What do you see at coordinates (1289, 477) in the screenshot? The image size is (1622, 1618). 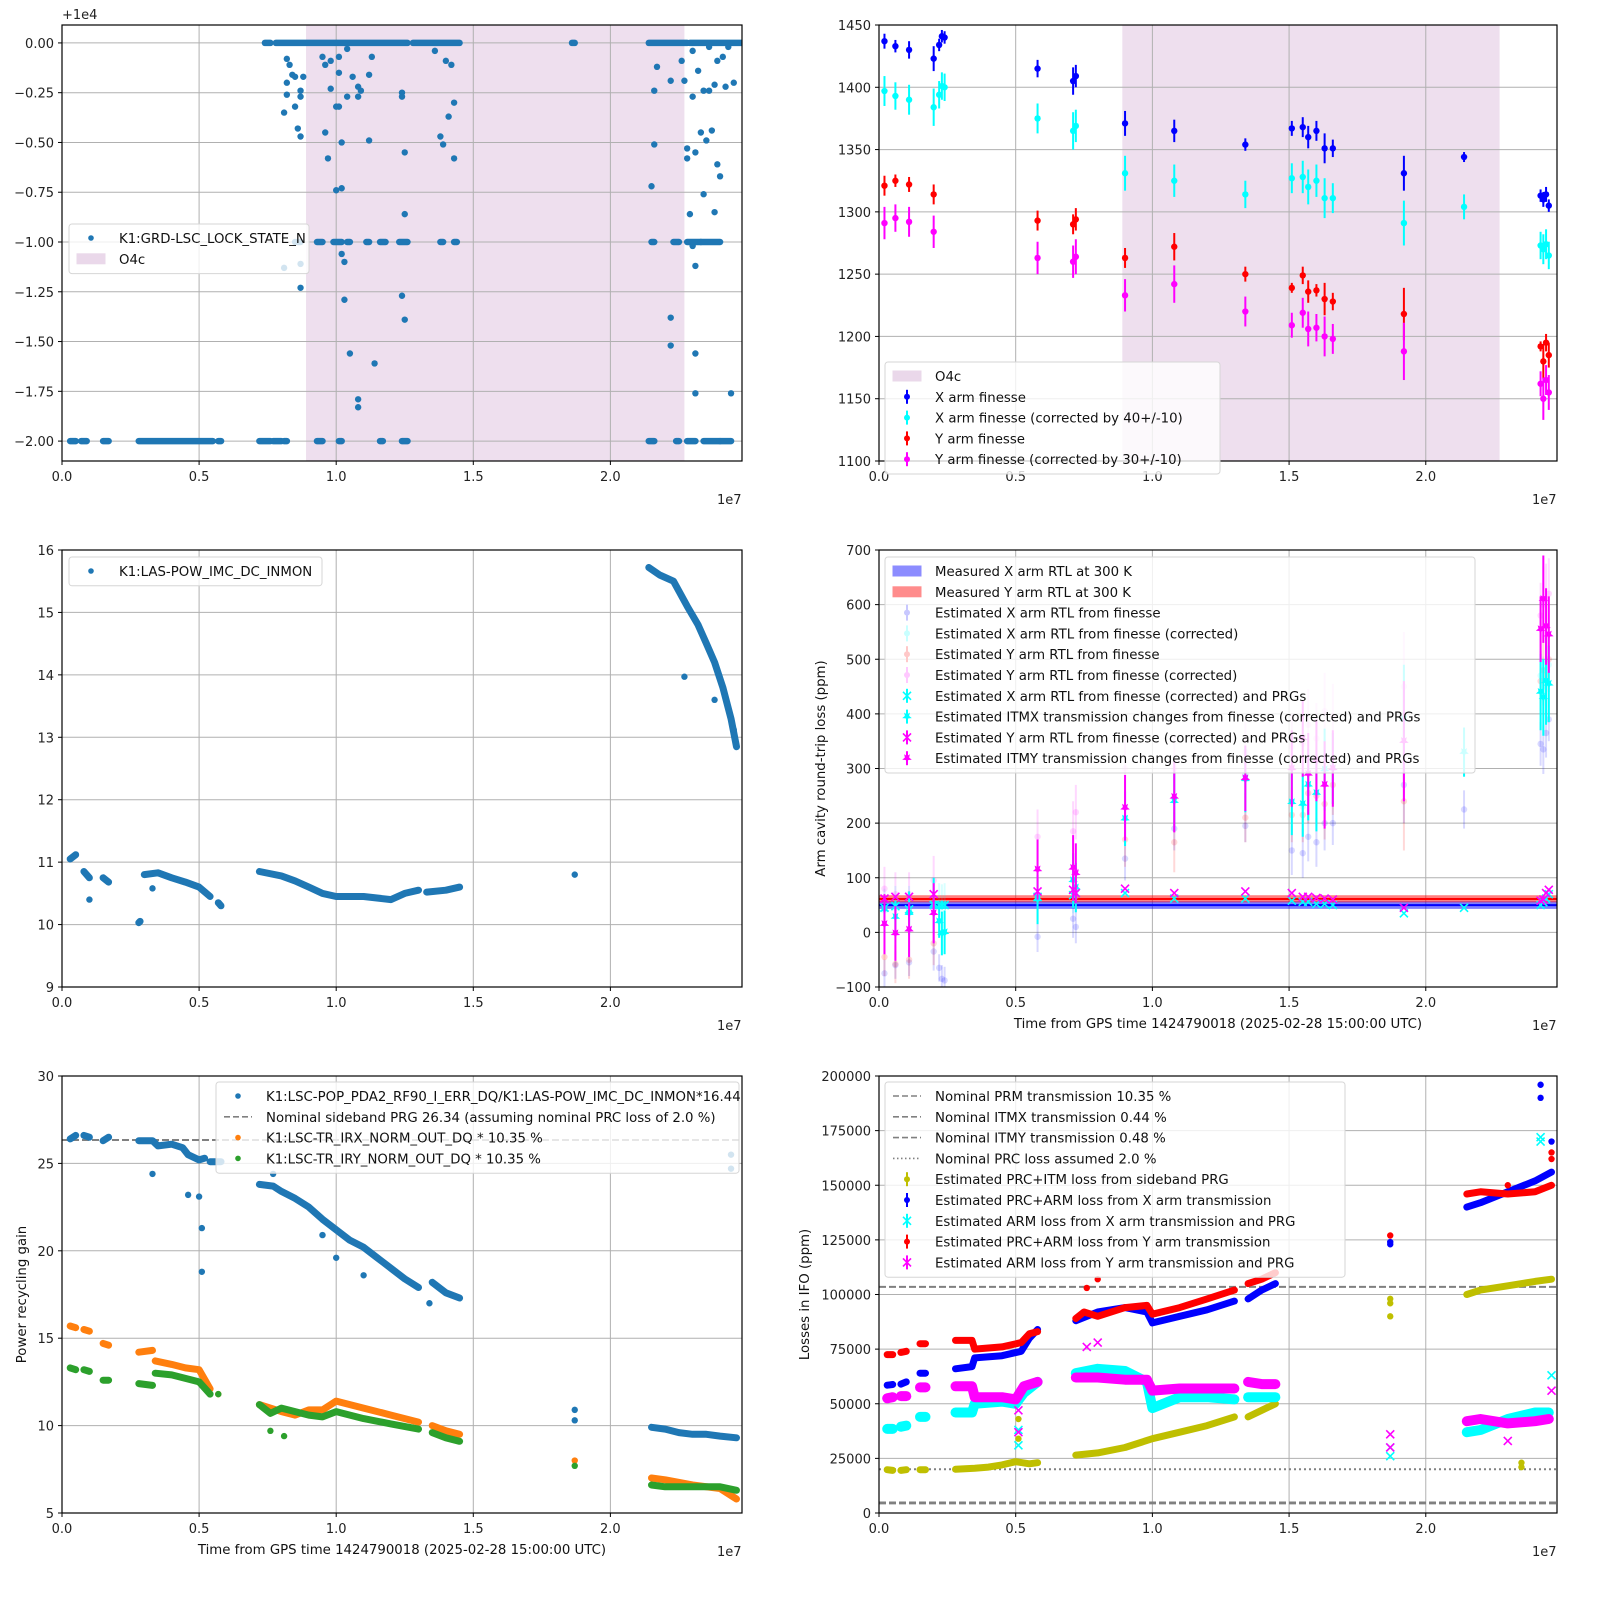 I see `x-tick-label: 1.5` at bounding box center [1289, 477].